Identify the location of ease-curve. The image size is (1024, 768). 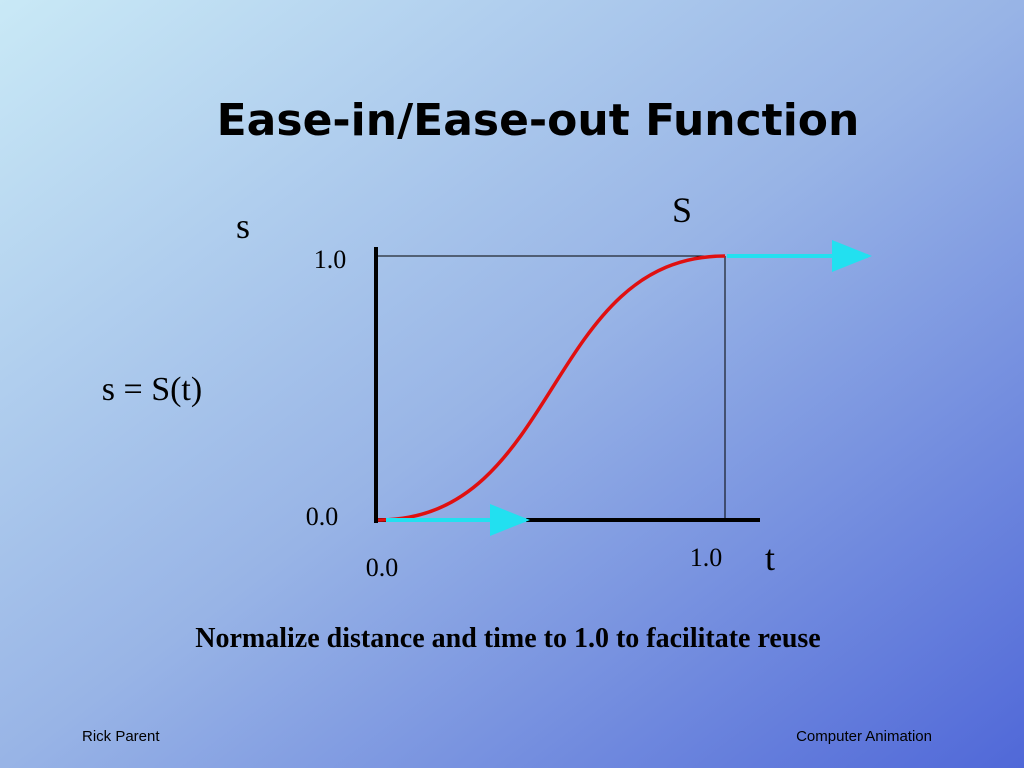
(551, 388).